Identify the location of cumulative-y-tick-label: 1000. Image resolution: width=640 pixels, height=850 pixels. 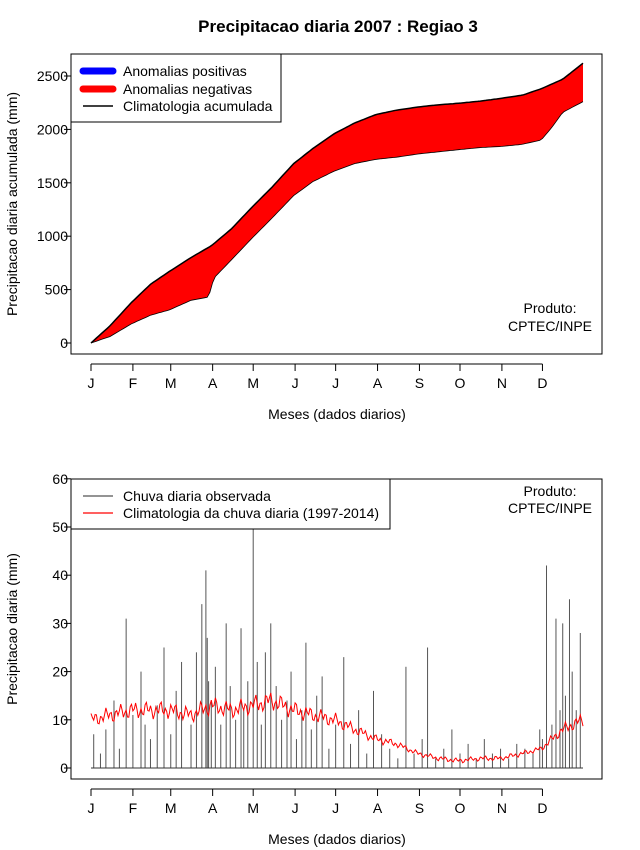
(52, 236).